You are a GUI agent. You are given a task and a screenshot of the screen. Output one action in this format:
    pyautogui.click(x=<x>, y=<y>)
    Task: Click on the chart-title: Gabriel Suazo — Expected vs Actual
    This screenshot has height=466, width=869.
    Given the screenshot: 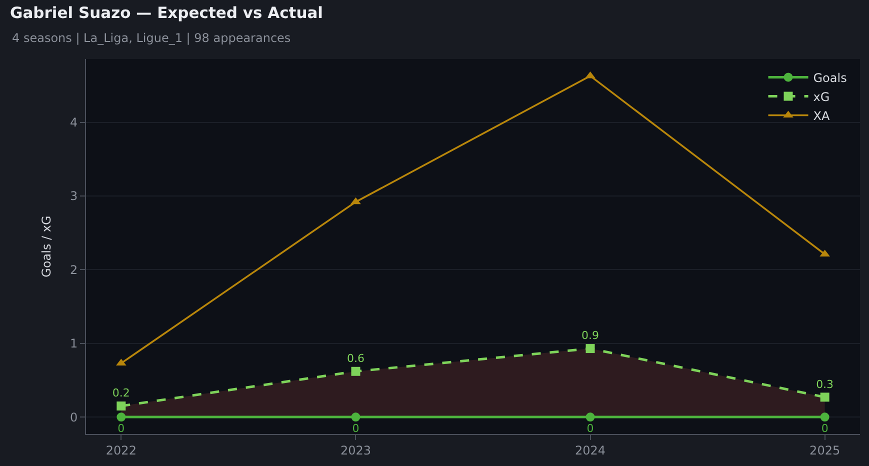 What is the action you would take?
    pyautogui.click(x=166, y=13)
    